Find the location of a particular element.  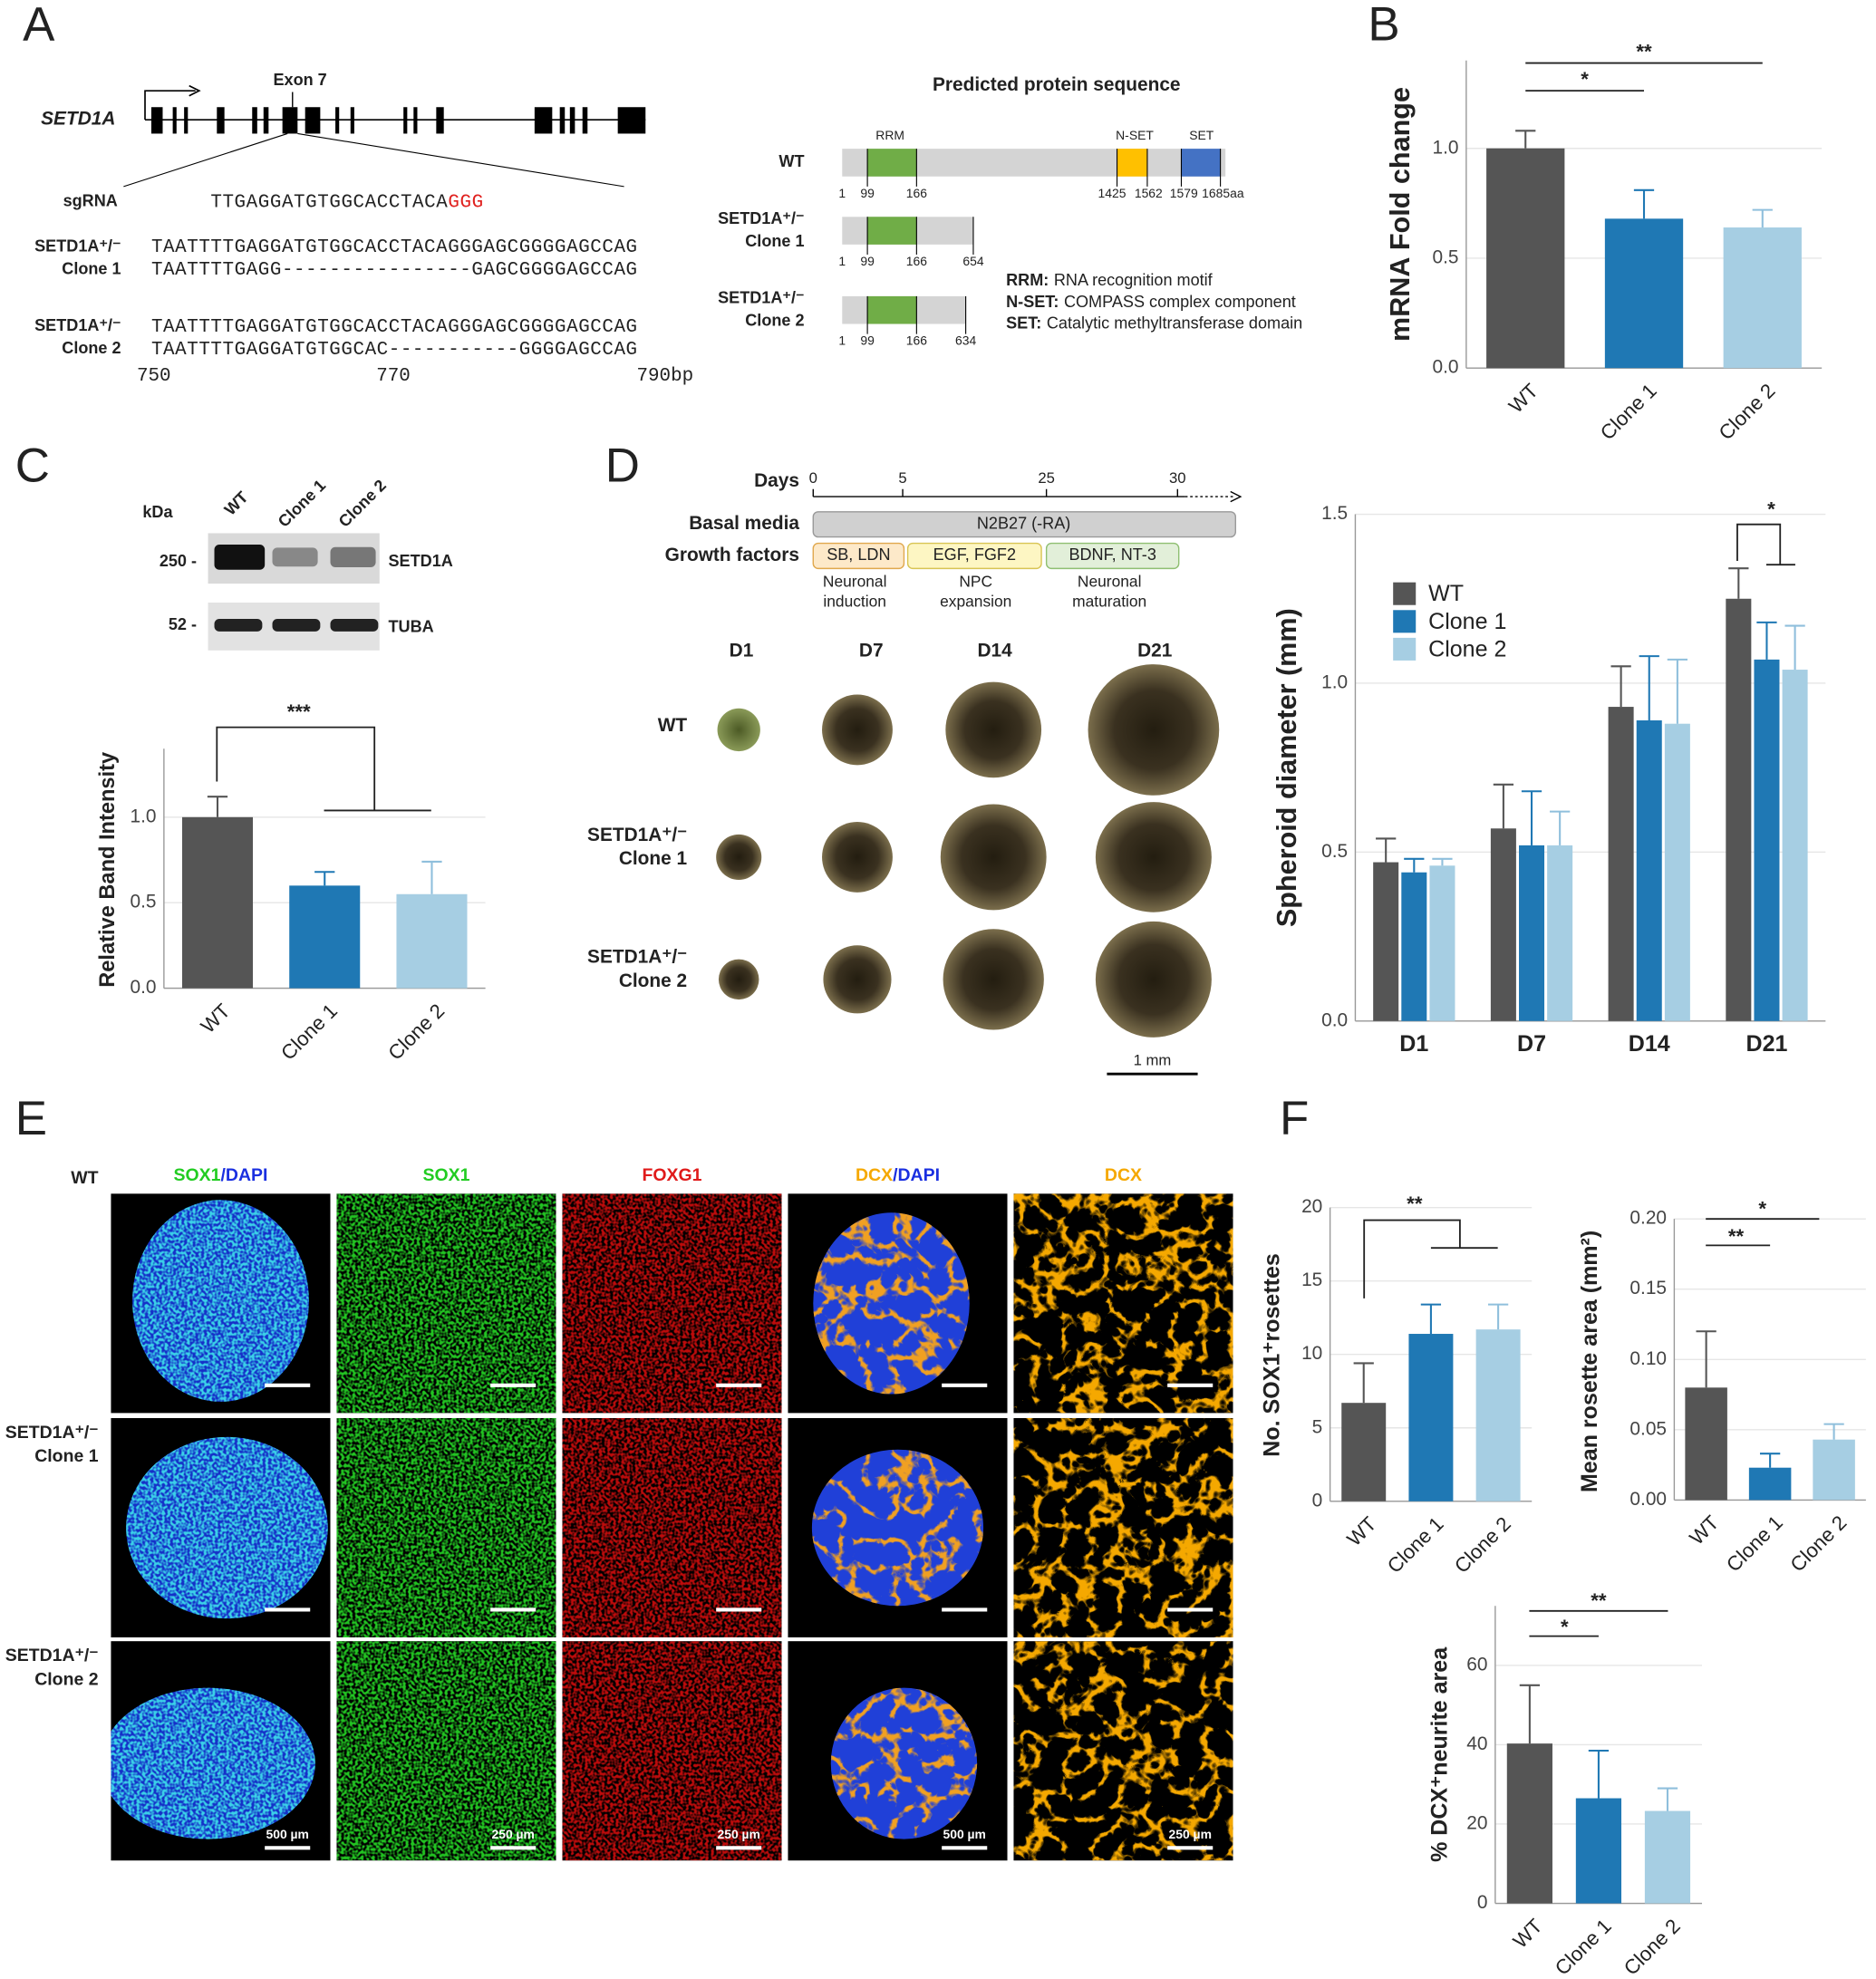

header-part: SOX1 is located at coordinates (446, 1175).